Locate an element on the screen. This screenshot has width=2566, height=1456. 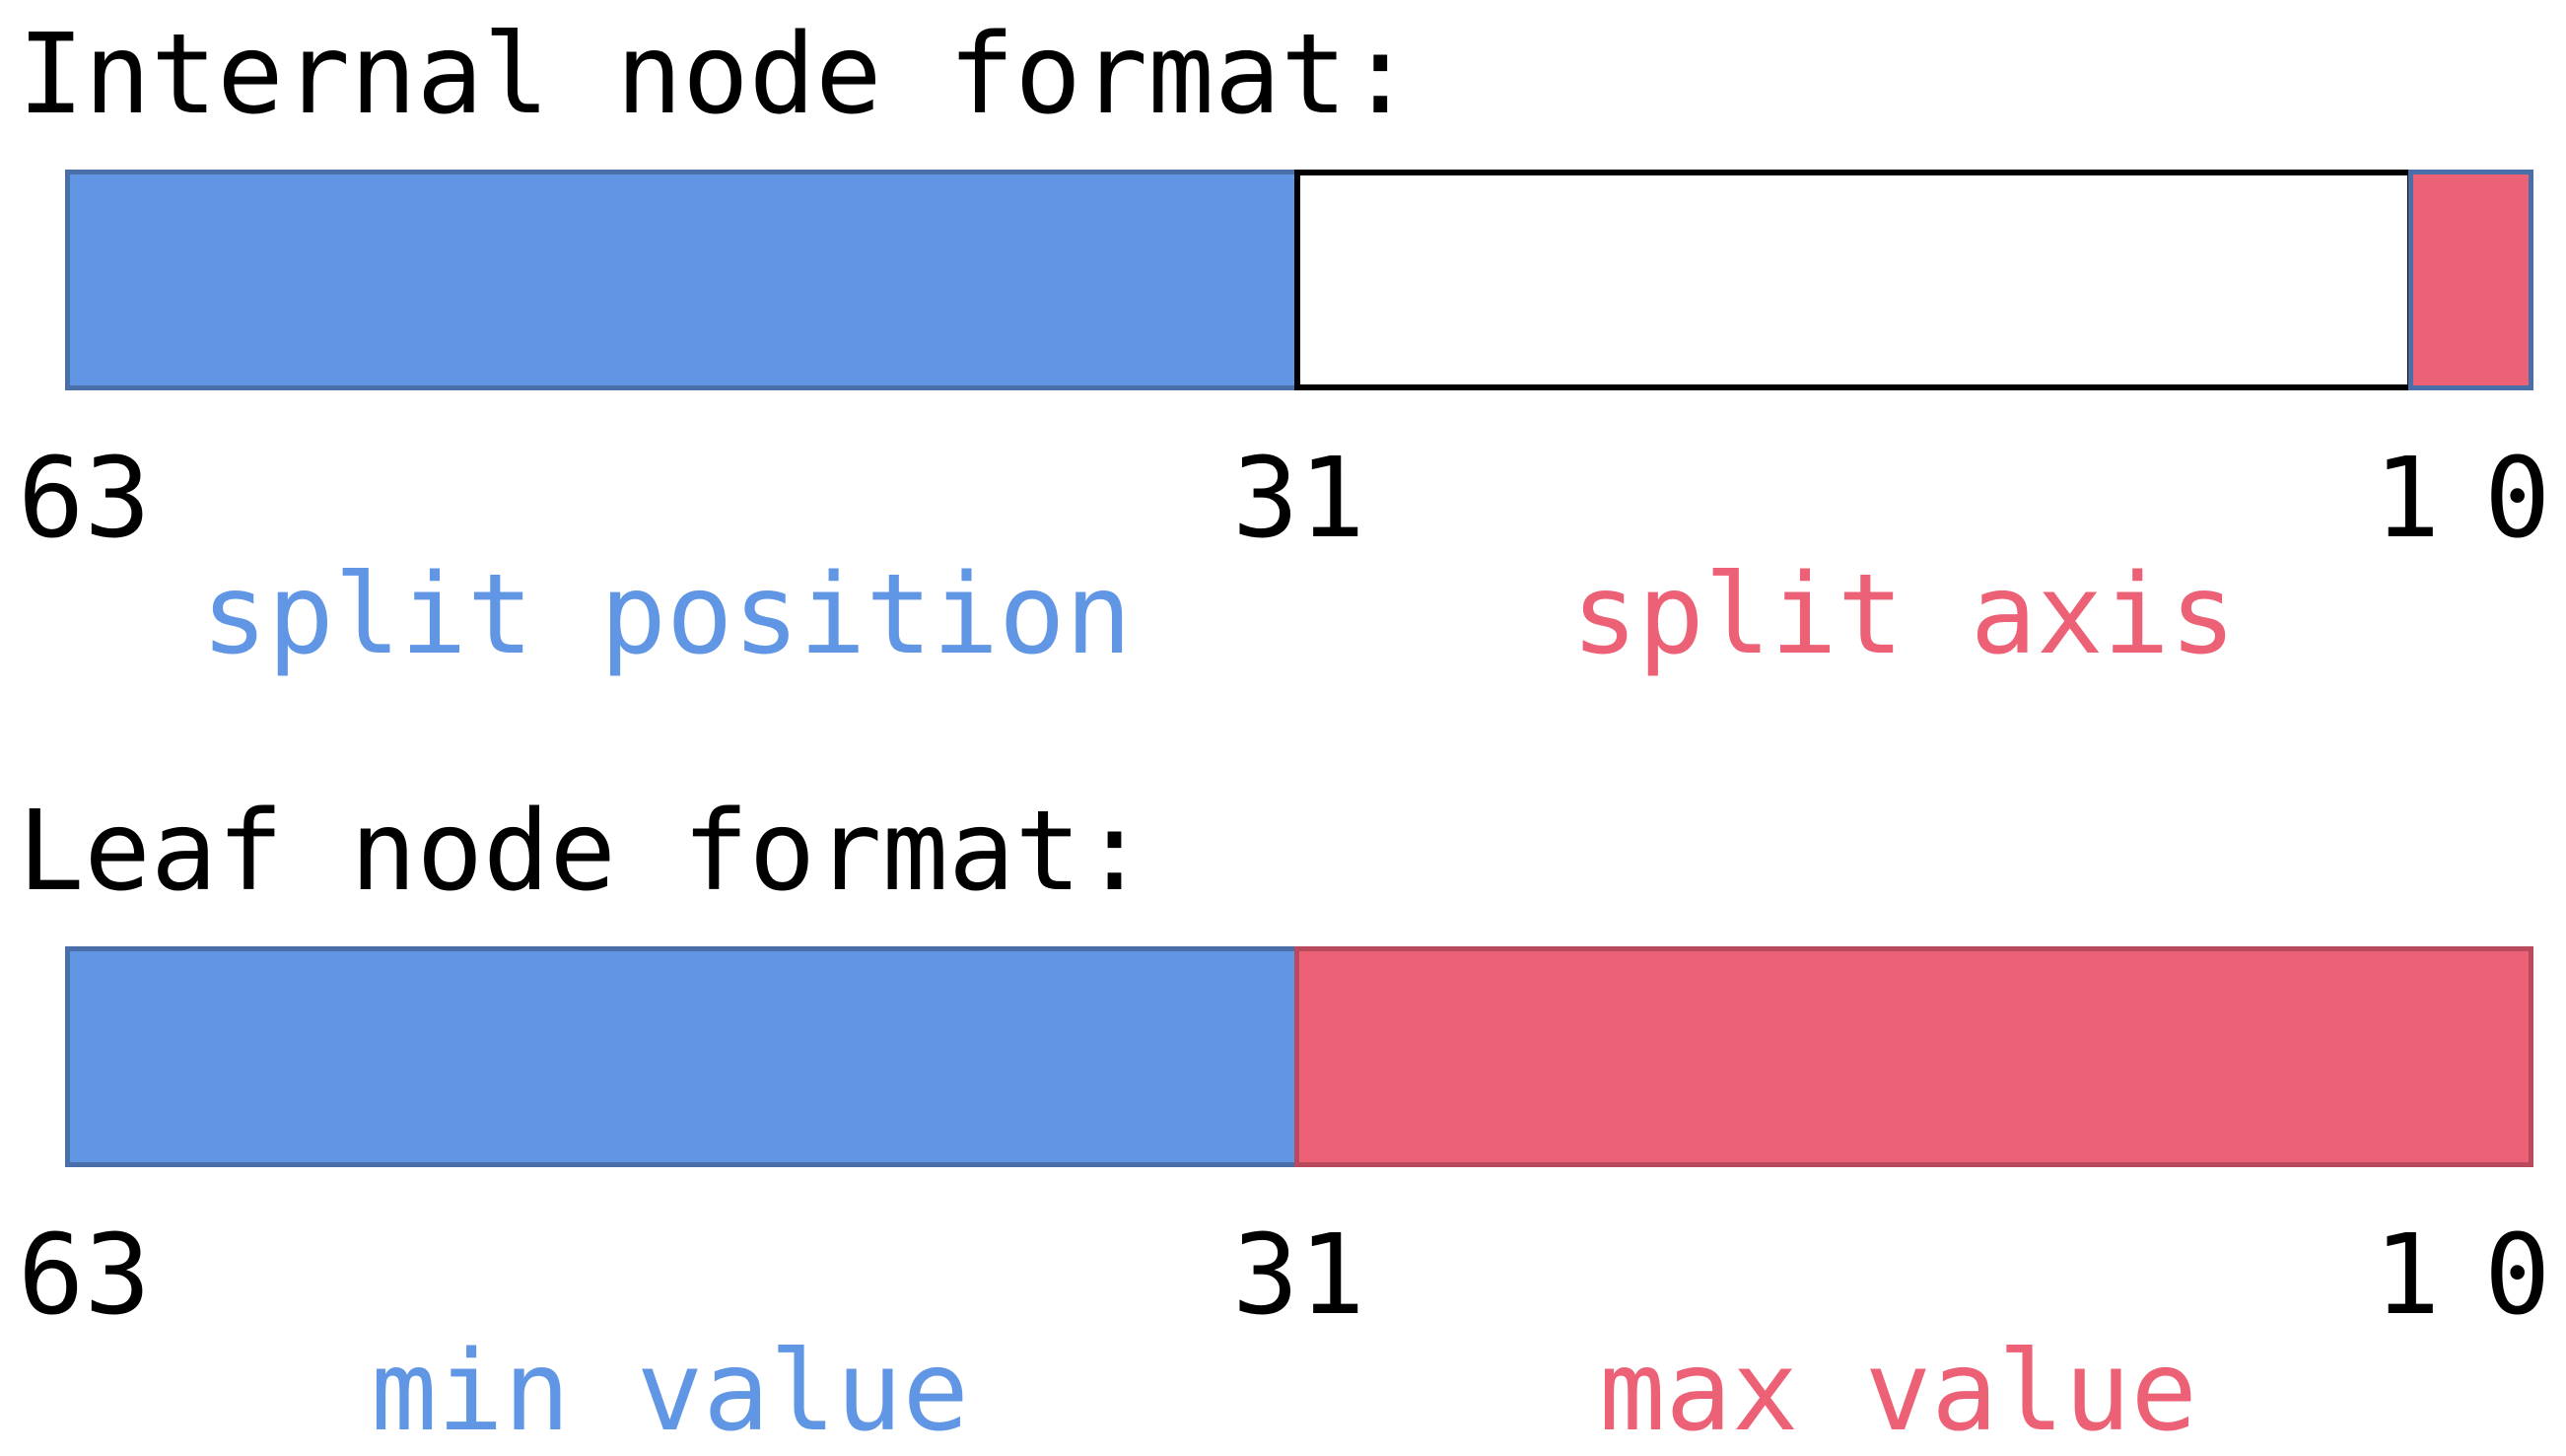
leaf-bit-1: 1 is located at coordinates (2407, 1276).